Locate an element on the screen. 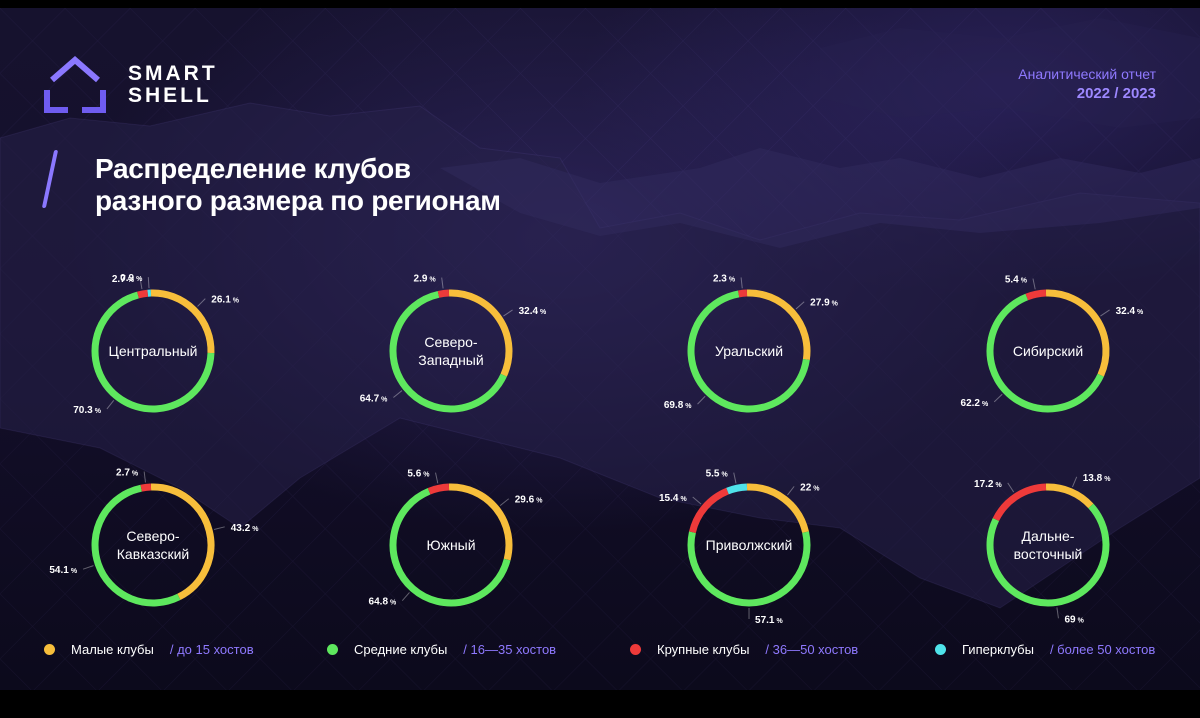 This screenshot has height=718, width=1200. legend-small-label: Малые клубы is located at coordinates (112, 649).